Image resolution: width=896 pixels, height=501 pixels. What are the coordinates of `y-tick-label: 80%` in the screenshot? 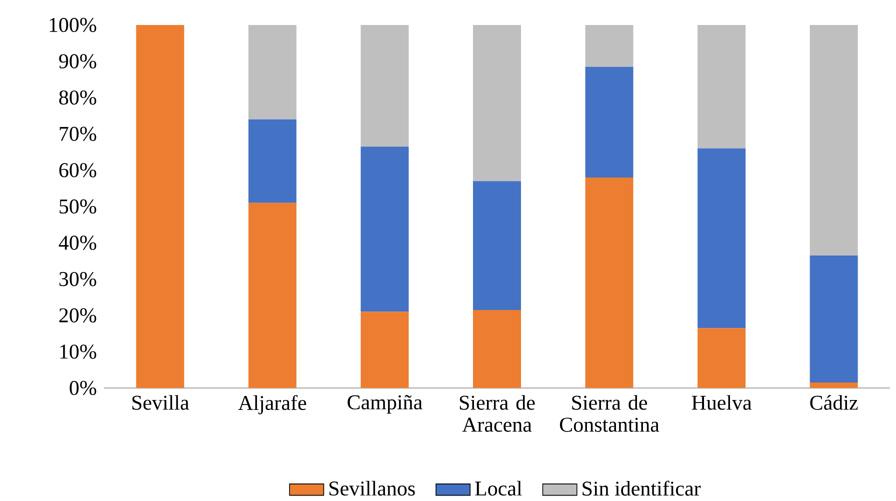 It's located at (77, 97).